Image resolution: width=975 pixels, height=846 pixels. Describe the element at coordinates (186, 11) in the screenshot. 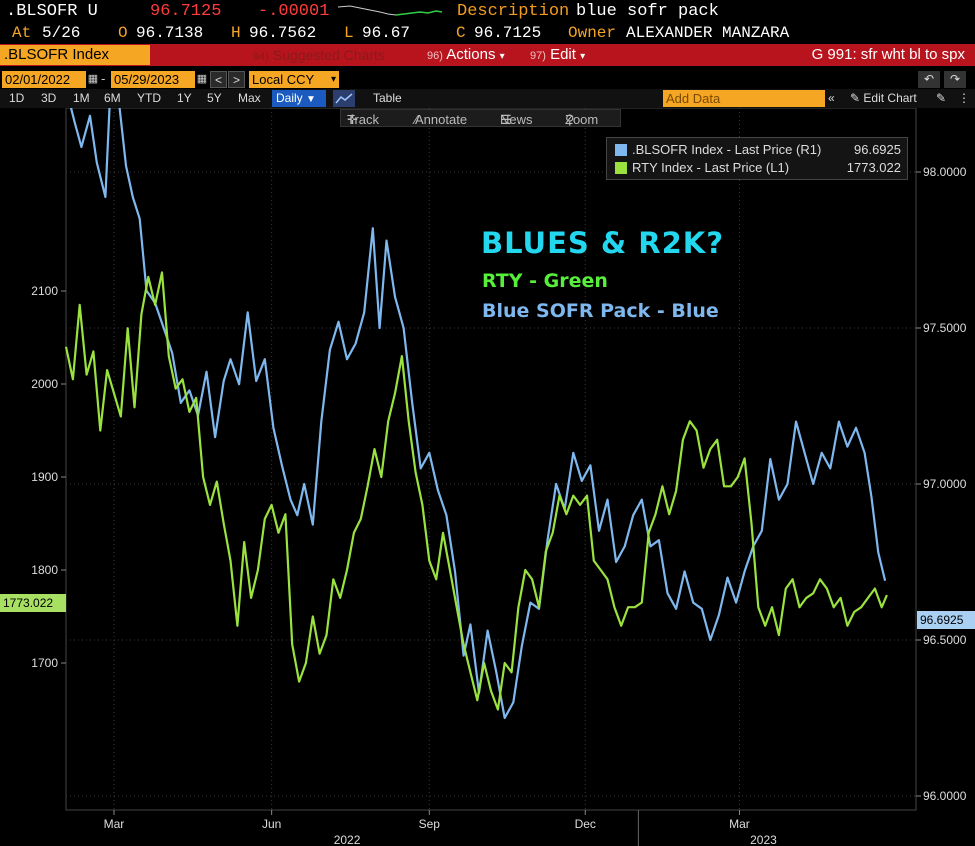

I see `last-price: 96.7125` at that location.